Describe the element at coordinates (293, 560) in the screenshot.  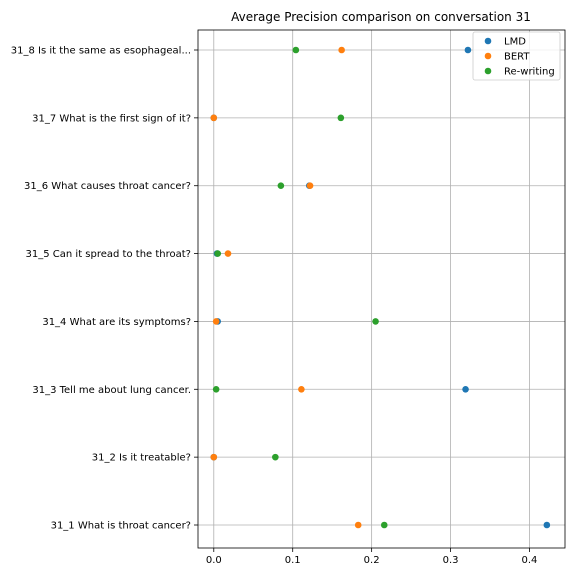
I see `x-tick-label: 0.1` at that location.